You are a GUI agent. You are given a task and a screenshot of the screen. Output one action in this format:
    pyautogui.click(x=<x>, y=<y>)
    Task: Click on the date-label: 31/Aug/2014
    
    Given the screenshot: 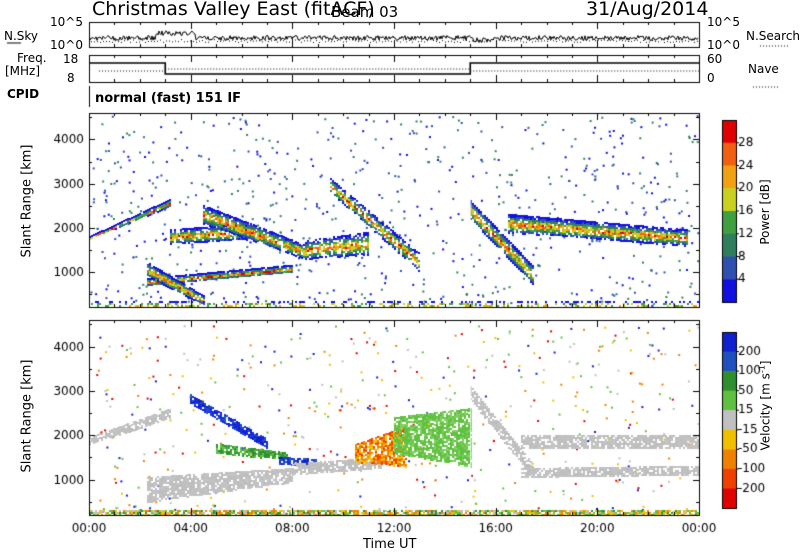 What is the action you would take?
    pyautogui.click(x=647, y=10)
    